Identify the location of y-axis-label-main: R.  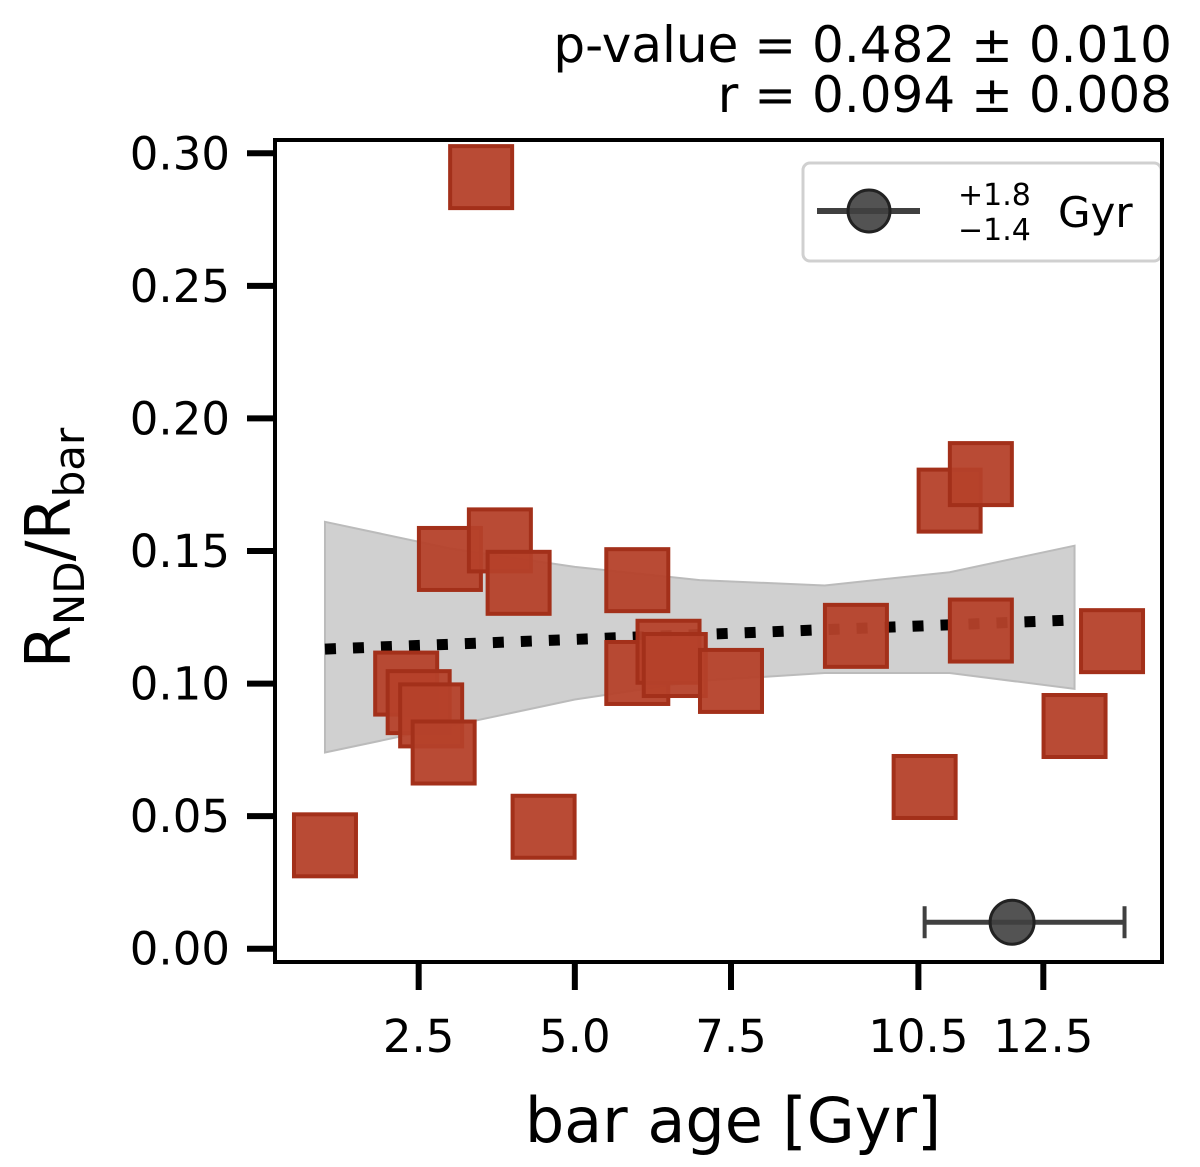
(48, 646).